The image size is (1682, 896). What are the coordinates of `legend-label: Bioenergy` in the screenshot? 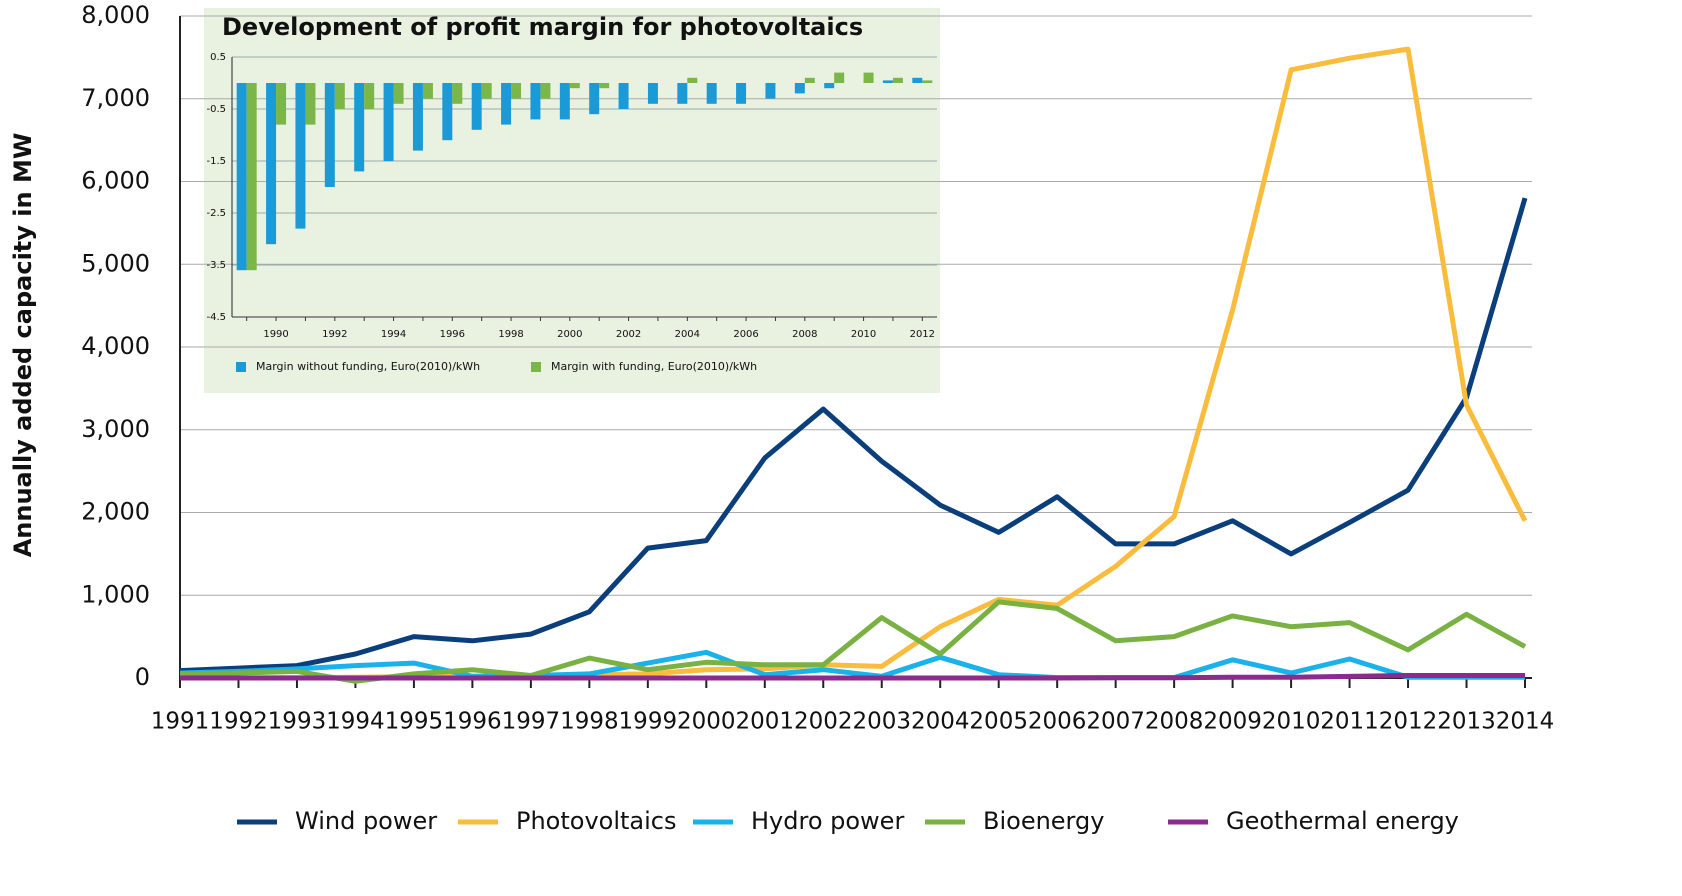 It's located at (1043, 821).